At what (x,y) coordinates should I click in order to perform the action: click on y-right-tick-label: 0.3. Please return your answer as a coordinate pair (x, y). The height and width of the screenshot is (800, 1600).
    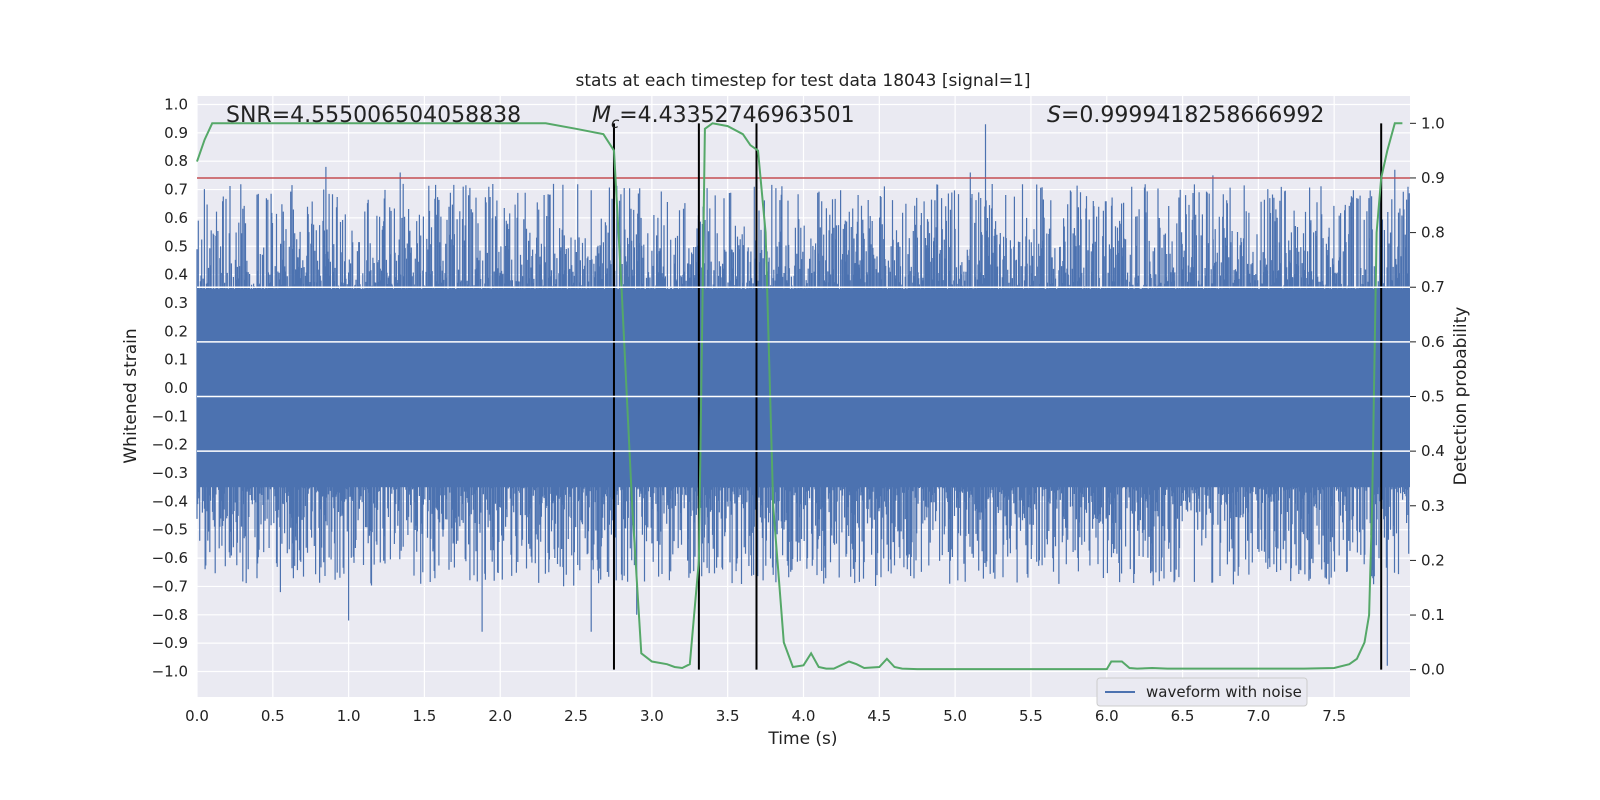
    Looking at the image, I should click on (1433, 506).